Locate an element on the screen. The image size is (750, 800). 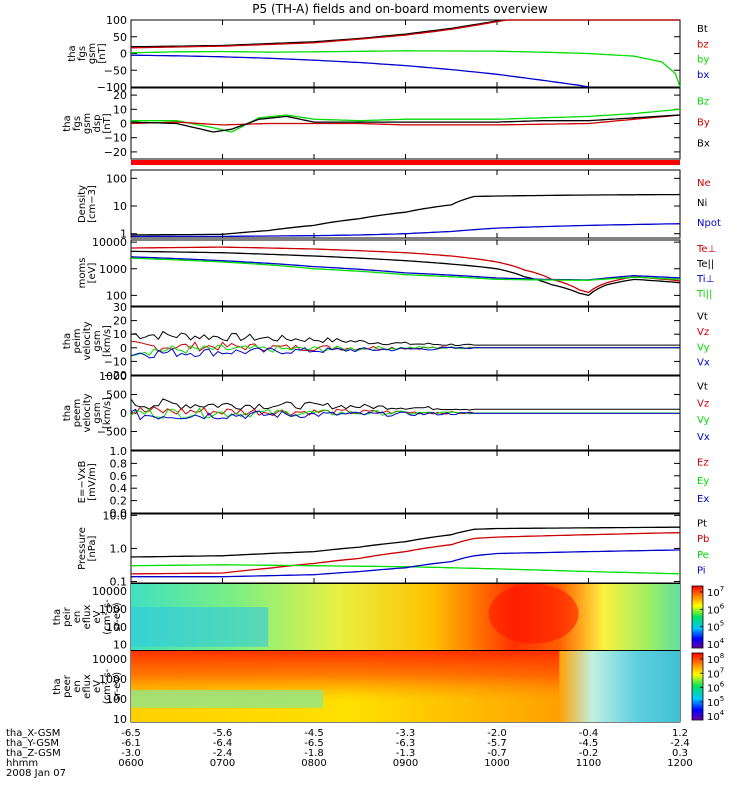
x-axis-value: -5.7 is located at coordinates (497, 743).